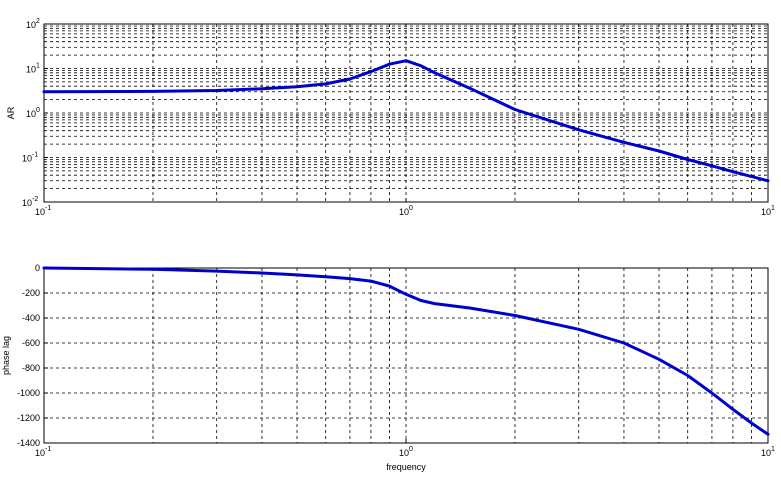 This screenshot has height=478, width=781. I want to click on y-tick-label: -1400, so click(28, 443).